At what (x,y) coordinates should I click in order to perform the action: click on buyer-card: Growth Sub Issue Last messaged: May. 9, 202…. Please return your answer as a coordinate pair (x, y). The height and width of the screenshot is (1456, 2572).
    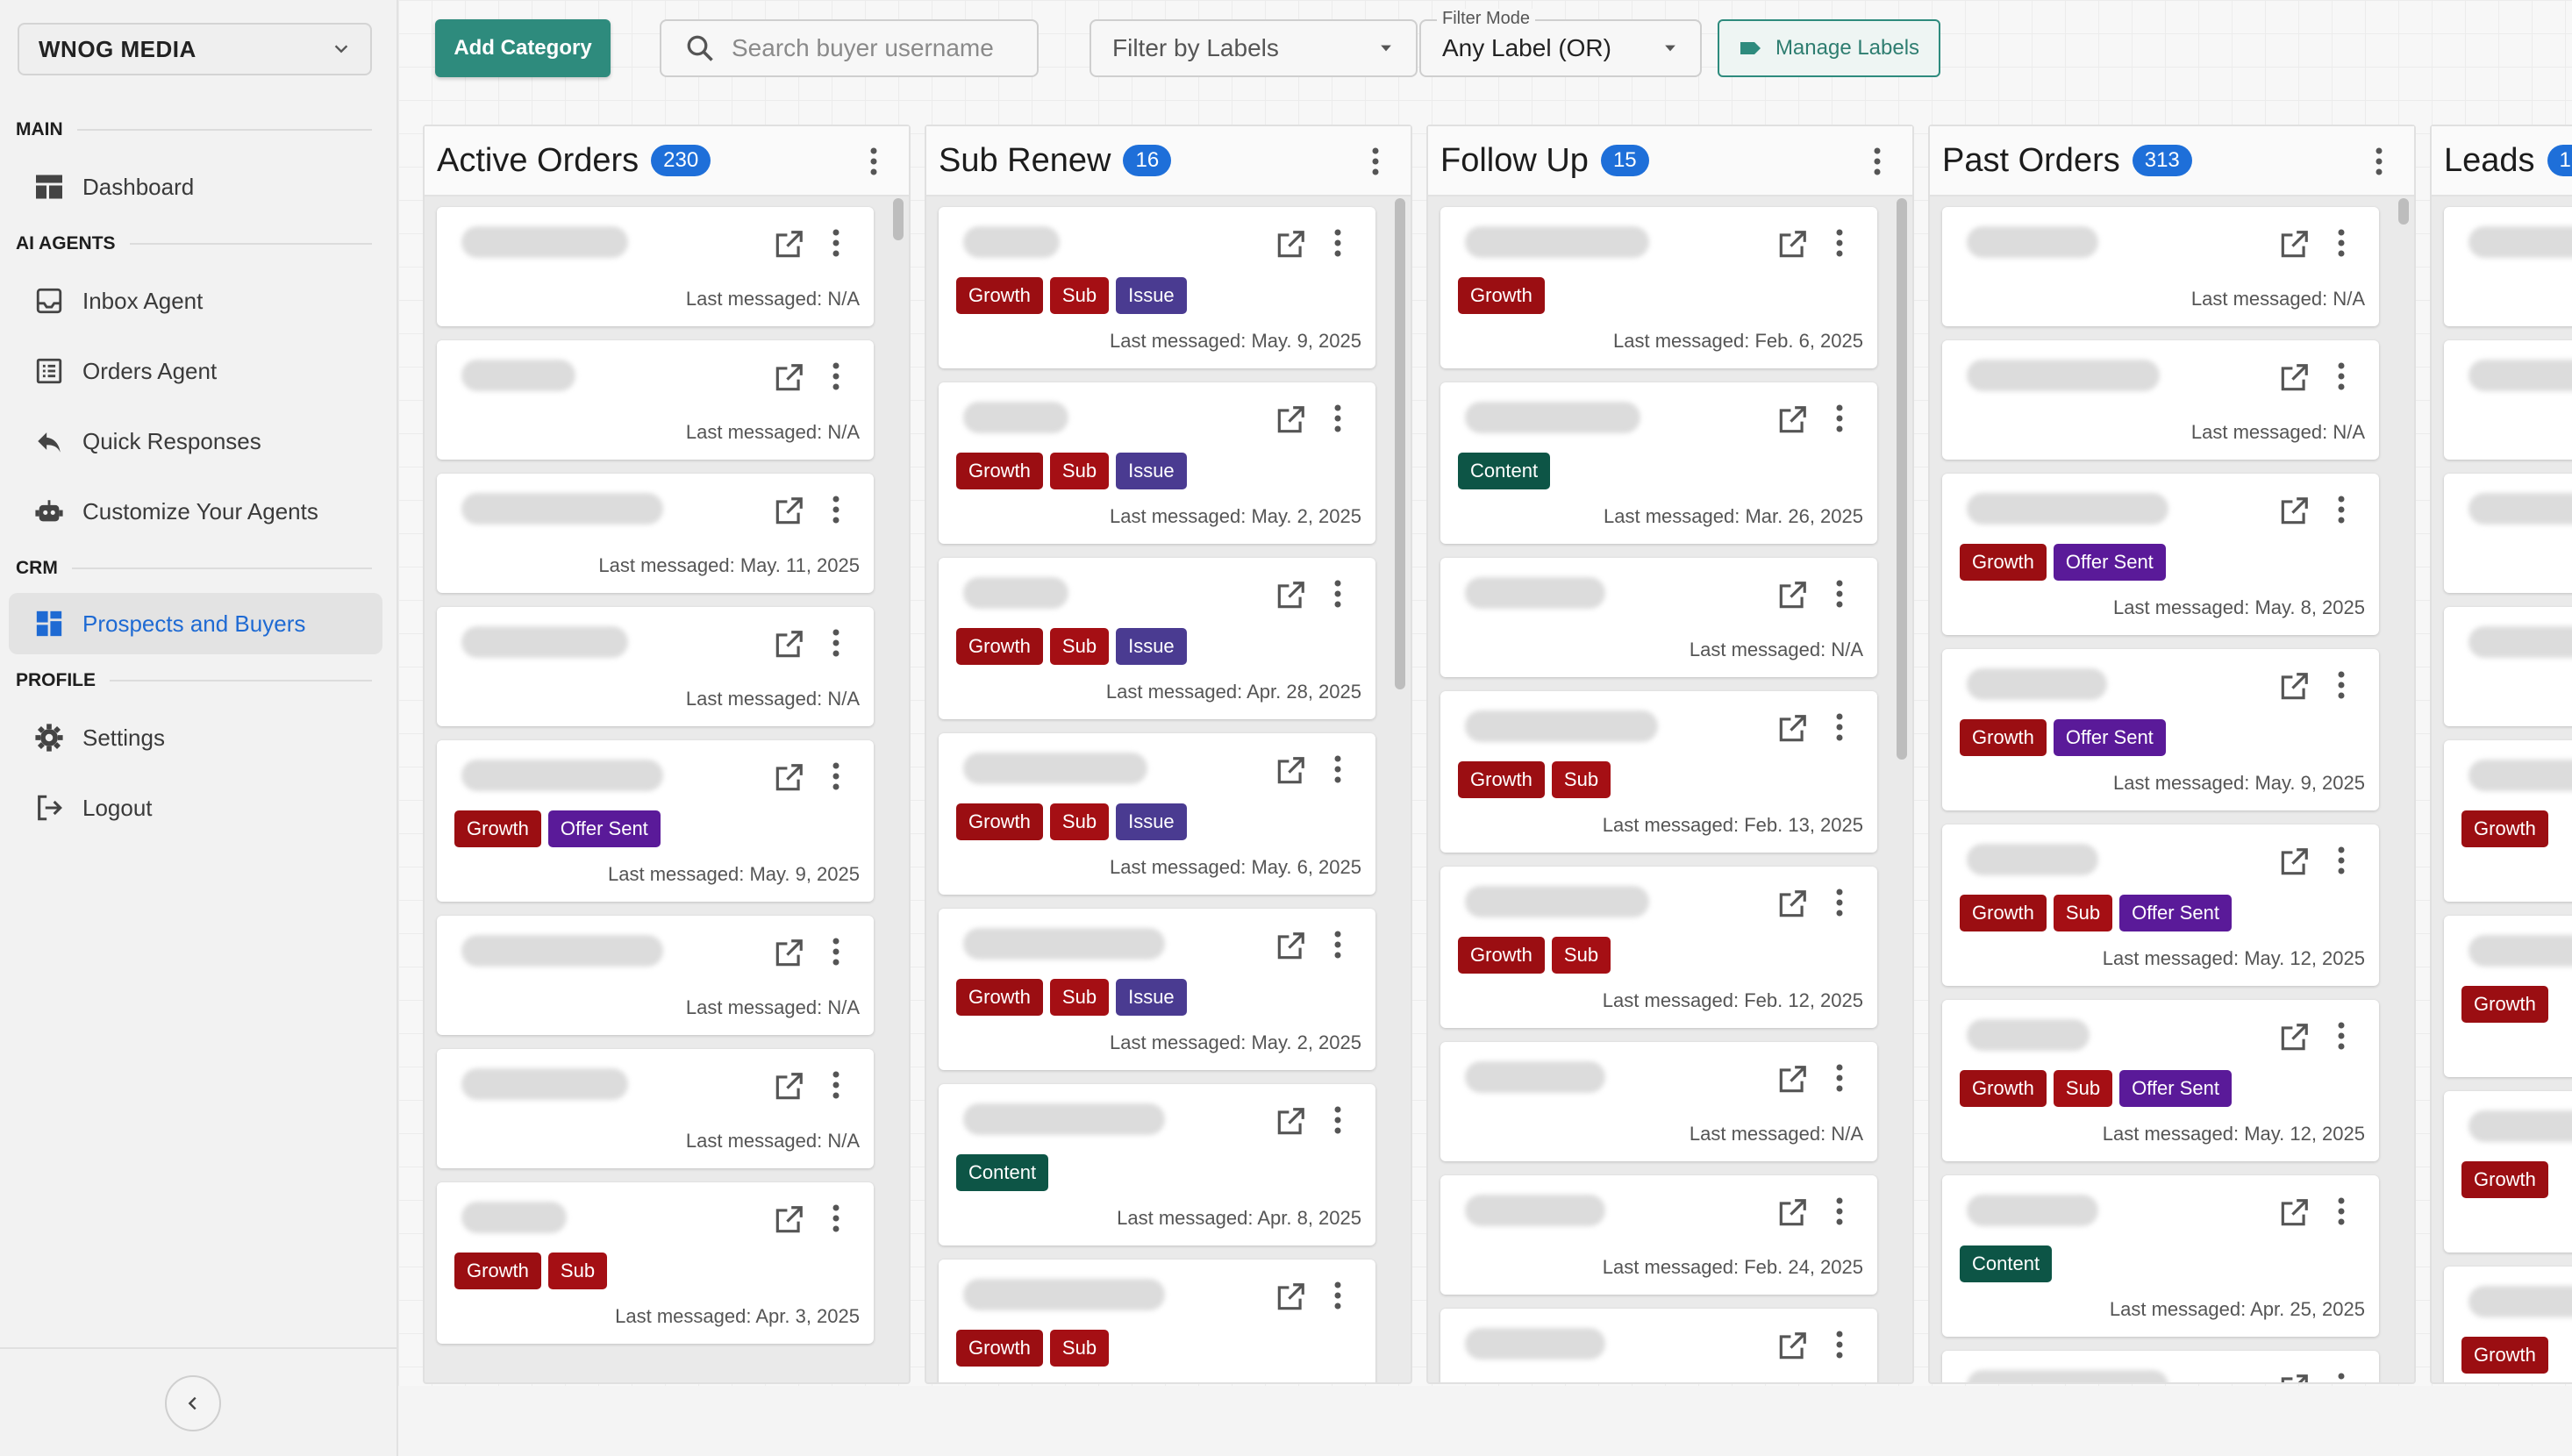
    Looking at the image, I should click on (1157, 287).